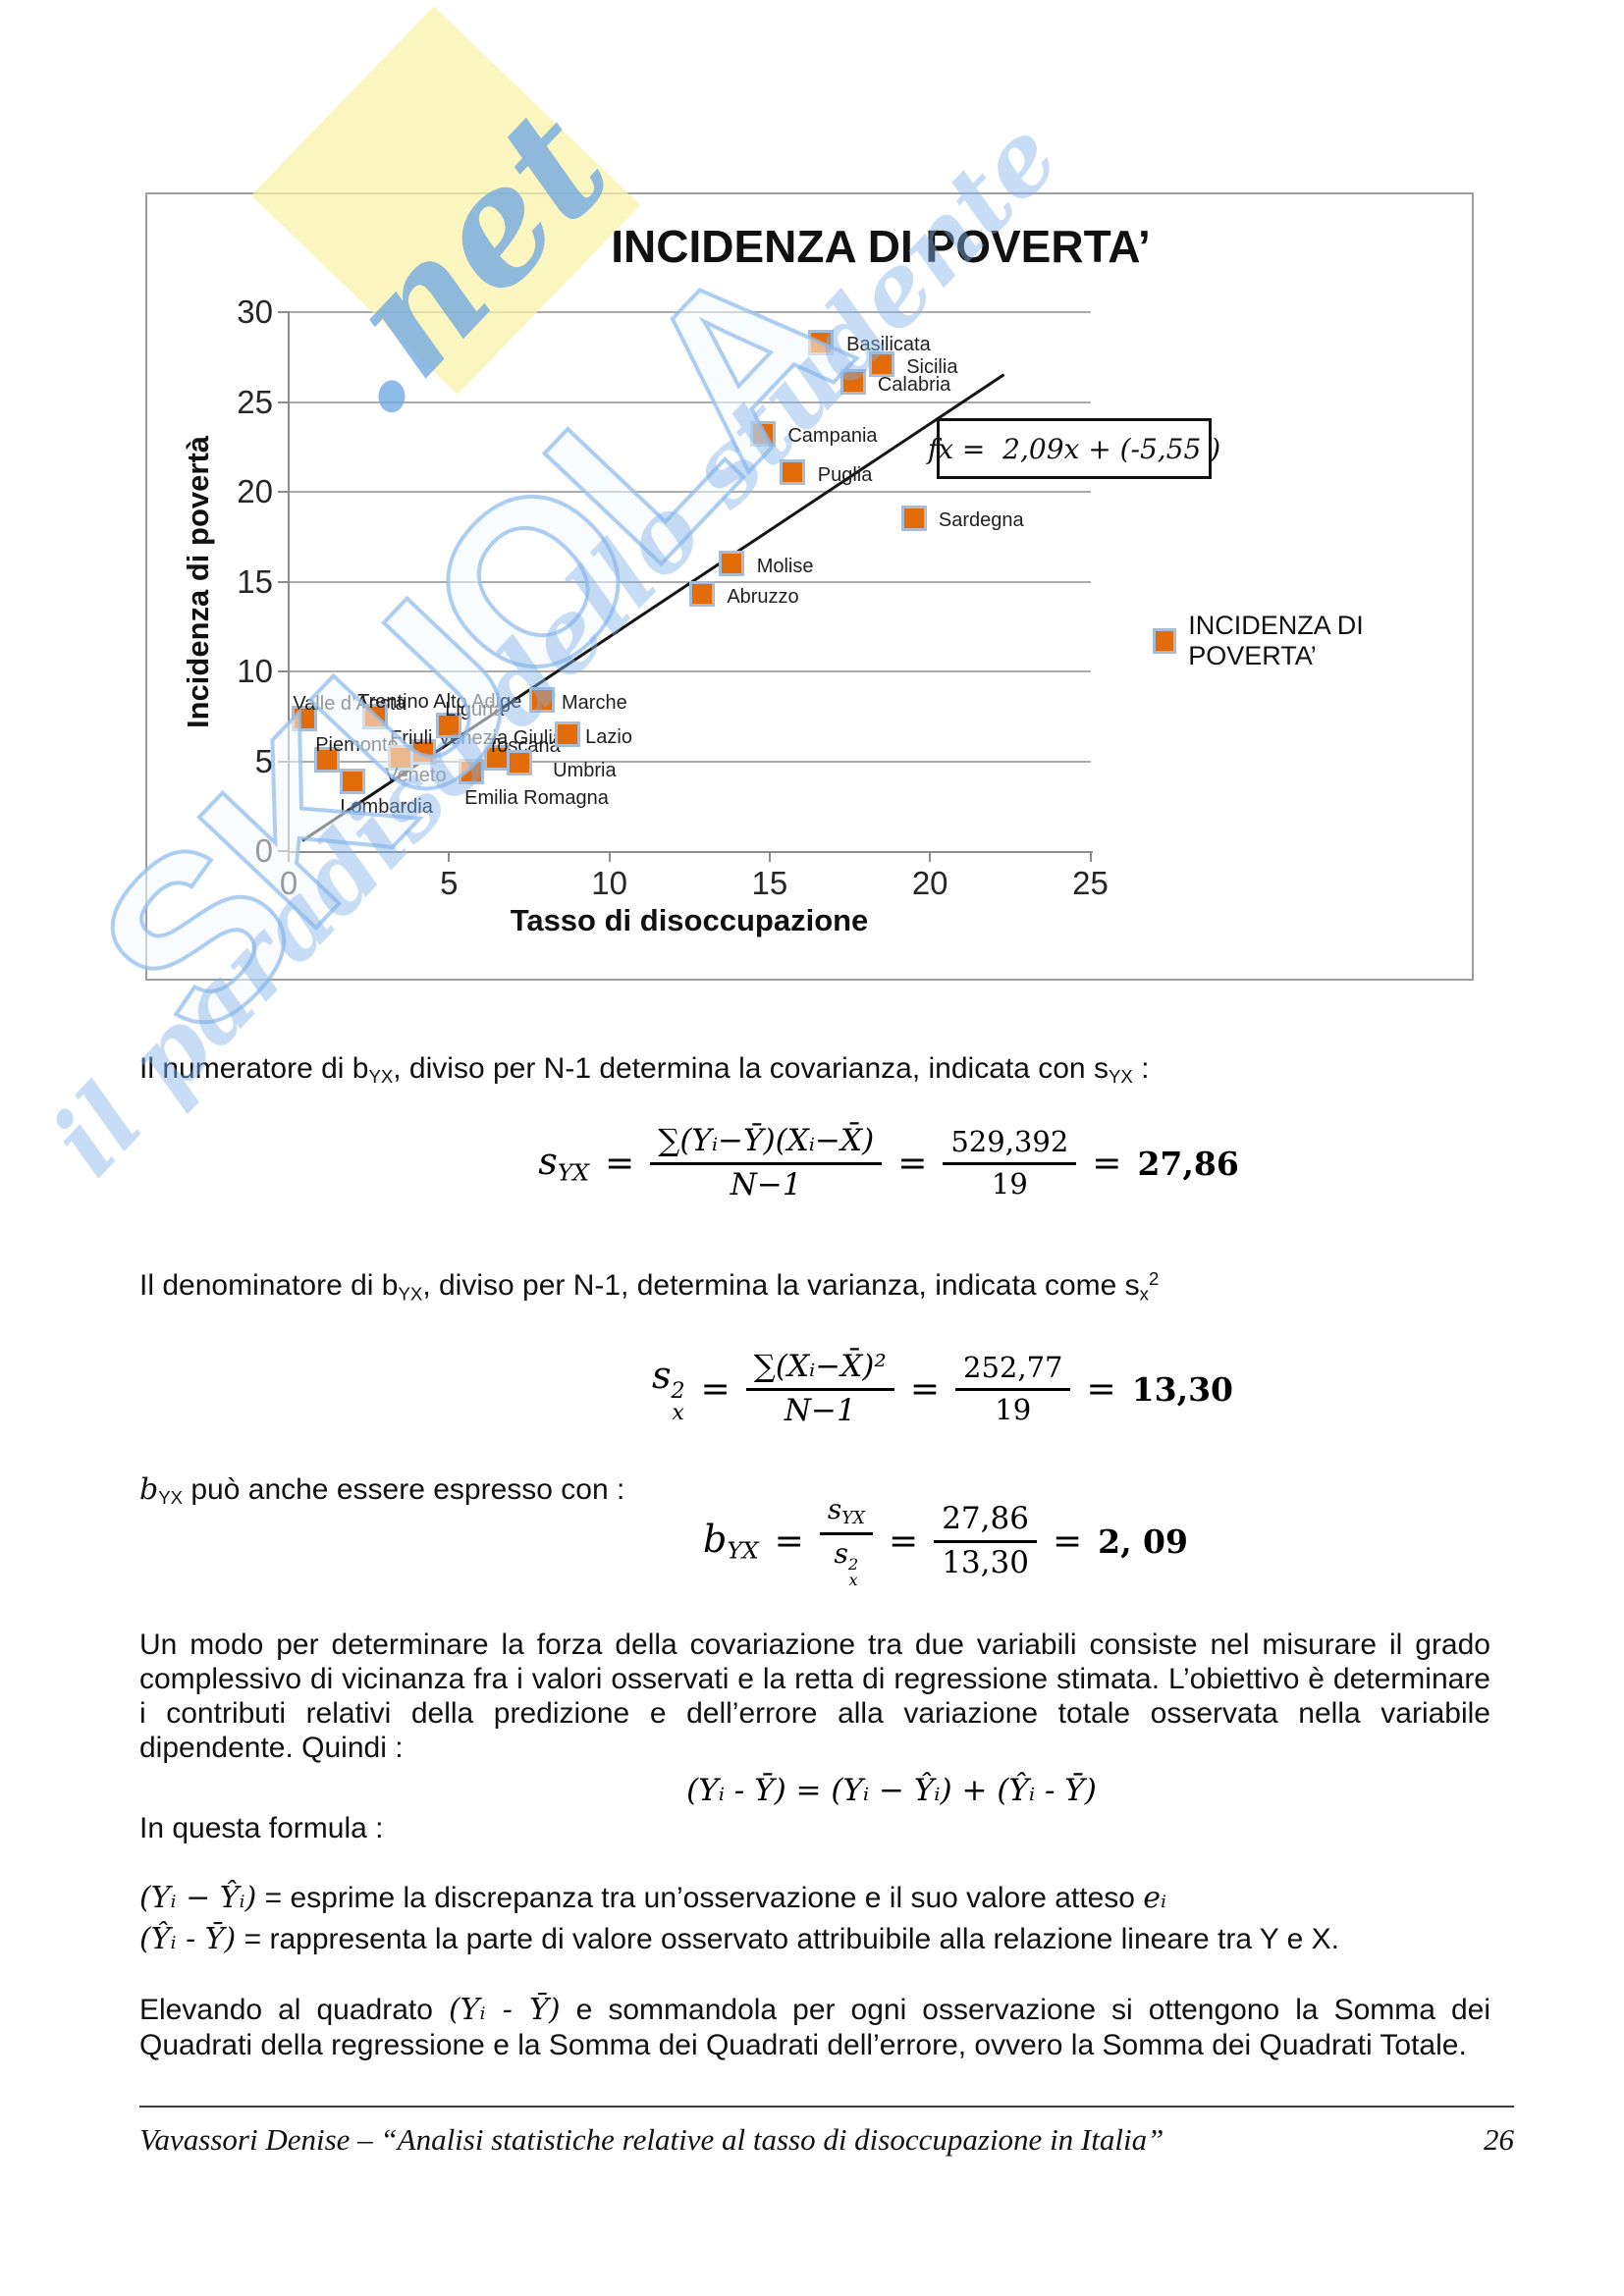 This screenshot has width=1624, height=2296. Describe the element at coordinates (620, 1163) in the screenshot. I see `f1-eq1: =` at that location.